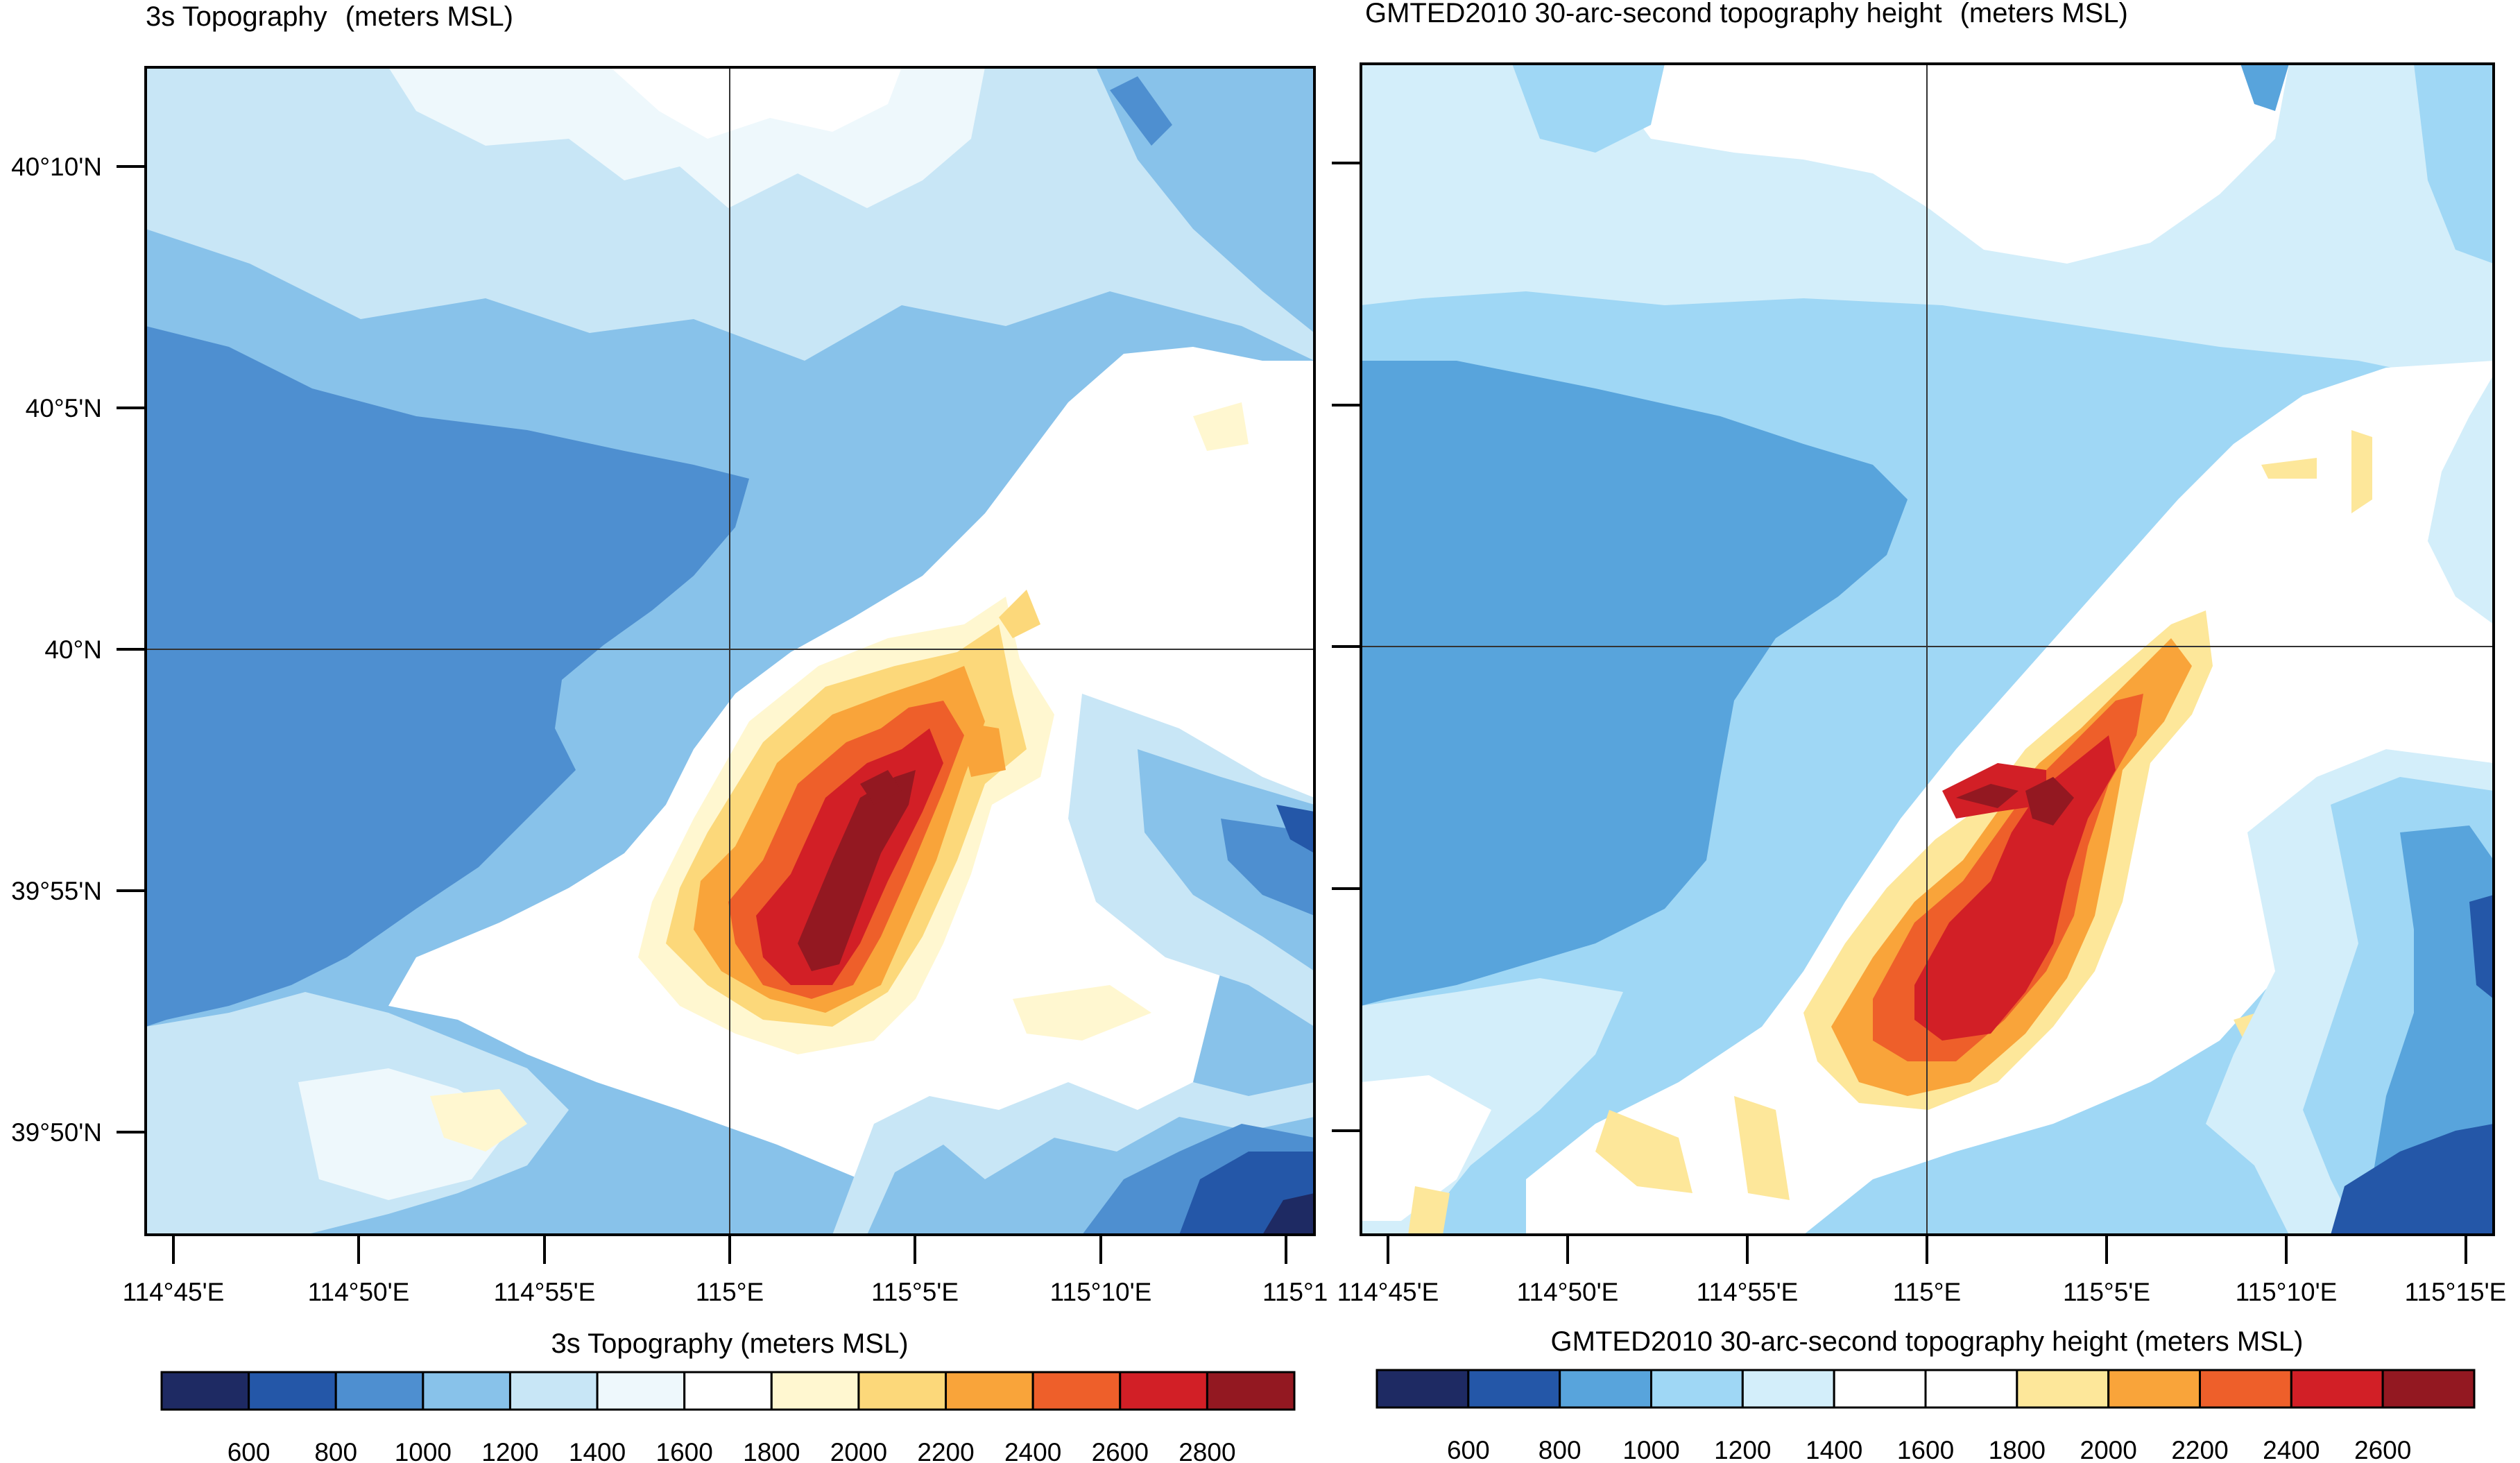  Describe the element at coordinates (1346, 647) in the screenshot. I see `right-lat-ticks` at that location.